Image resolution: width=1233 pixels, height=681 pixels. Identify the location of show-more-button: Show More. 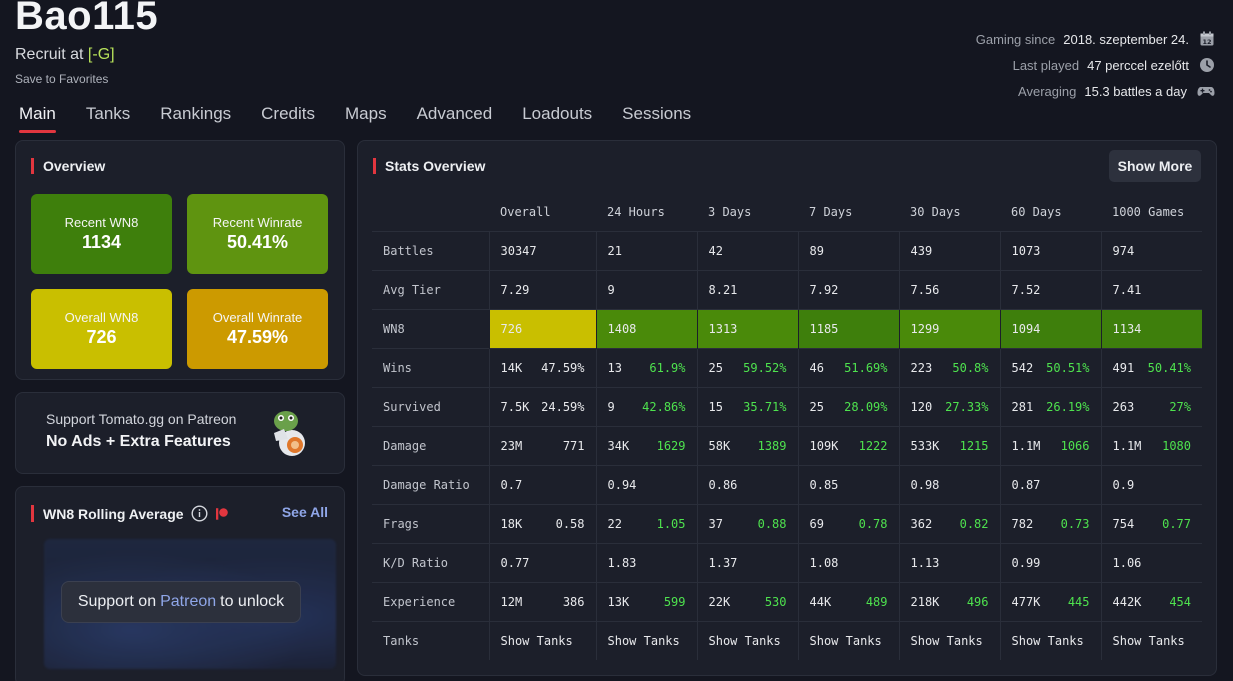
(1155, 166).